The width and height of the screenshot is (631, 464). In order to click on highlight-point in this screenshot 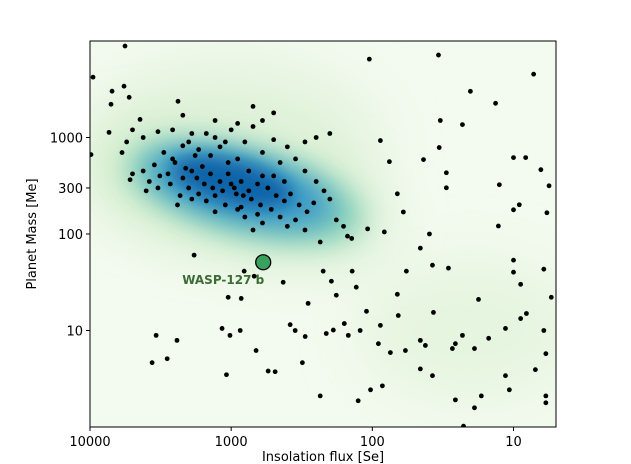, I will do `click(263, 262)`.